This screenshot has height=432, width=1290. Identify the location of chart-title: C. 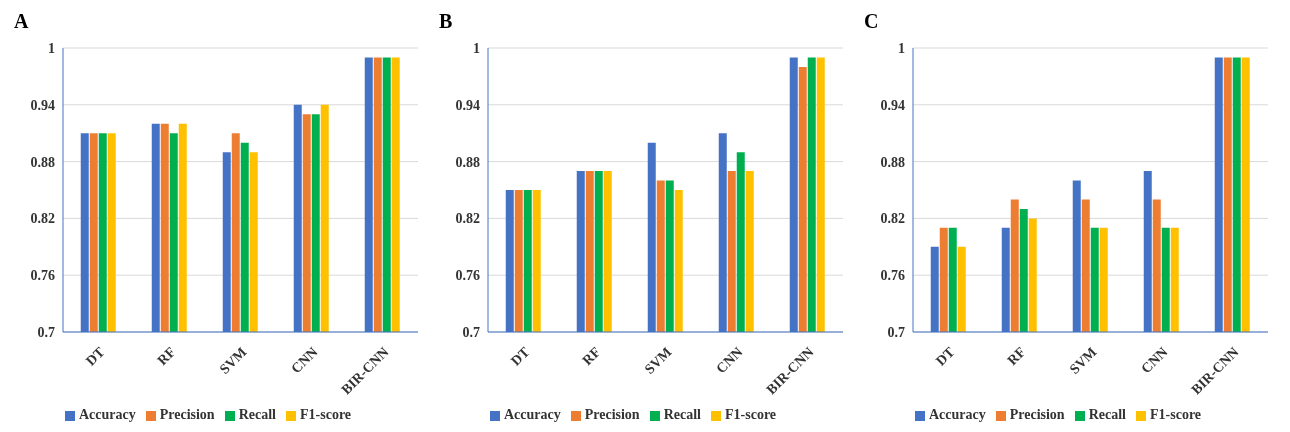
(871, 21).